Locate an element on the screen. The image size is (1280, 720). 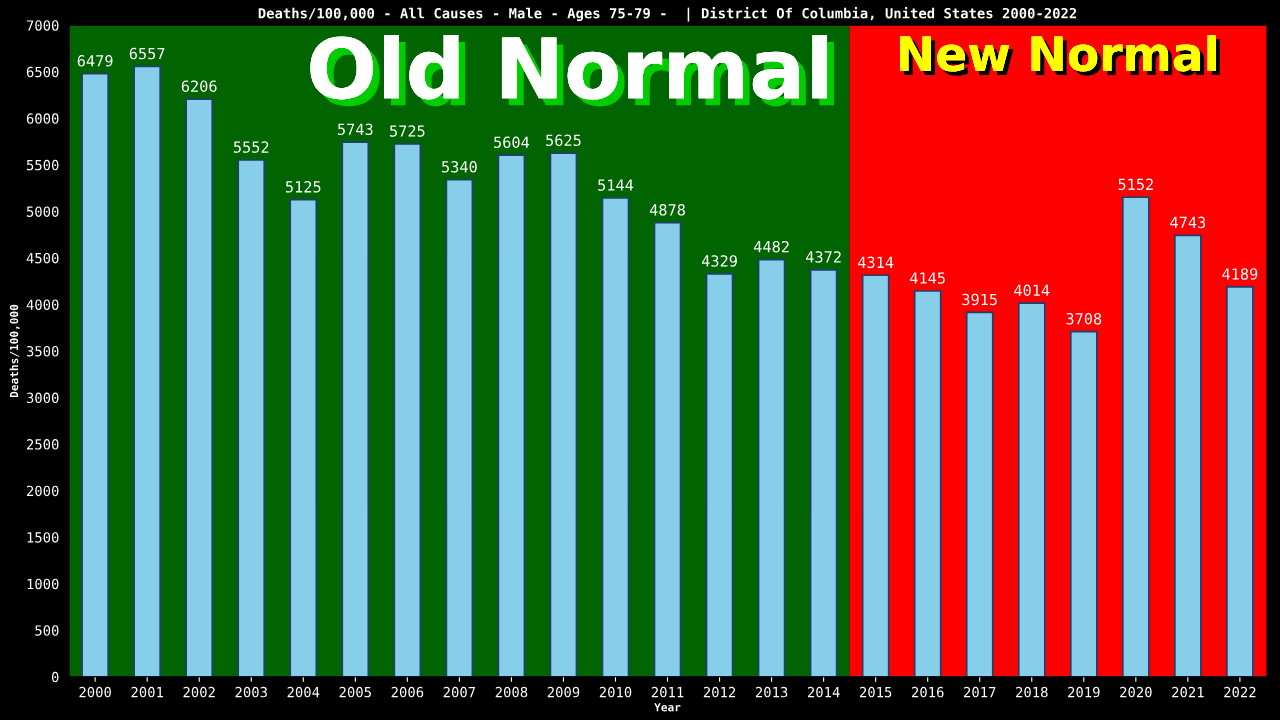
chart-title: Deaths/100,000 - All Causes - Male - Ages 75-79 - | District Of Columbia, United States 2000-2022 is located at coordinates (667, 14).